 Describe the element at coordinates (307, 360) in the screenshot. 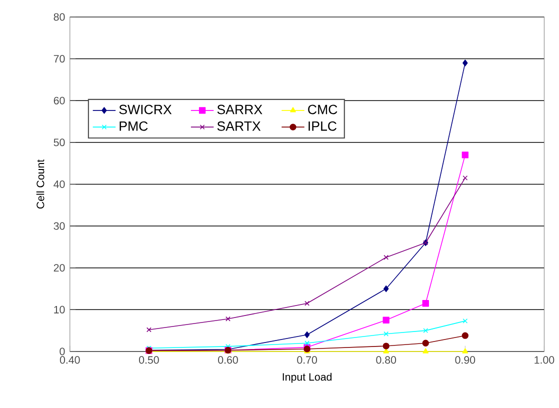

I see `x-tick-label: 0.70` at that location.